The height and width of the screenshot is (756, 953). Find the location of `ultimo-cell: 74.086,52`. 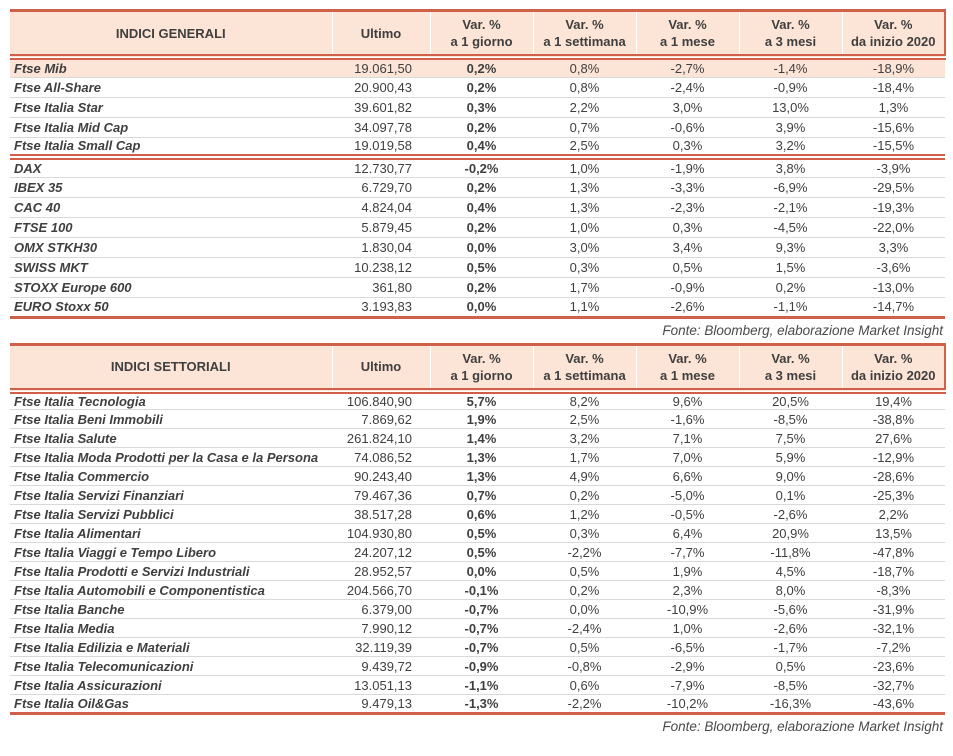

ultimo-cell: 74.086,52 is located at coordinates (381, 457).